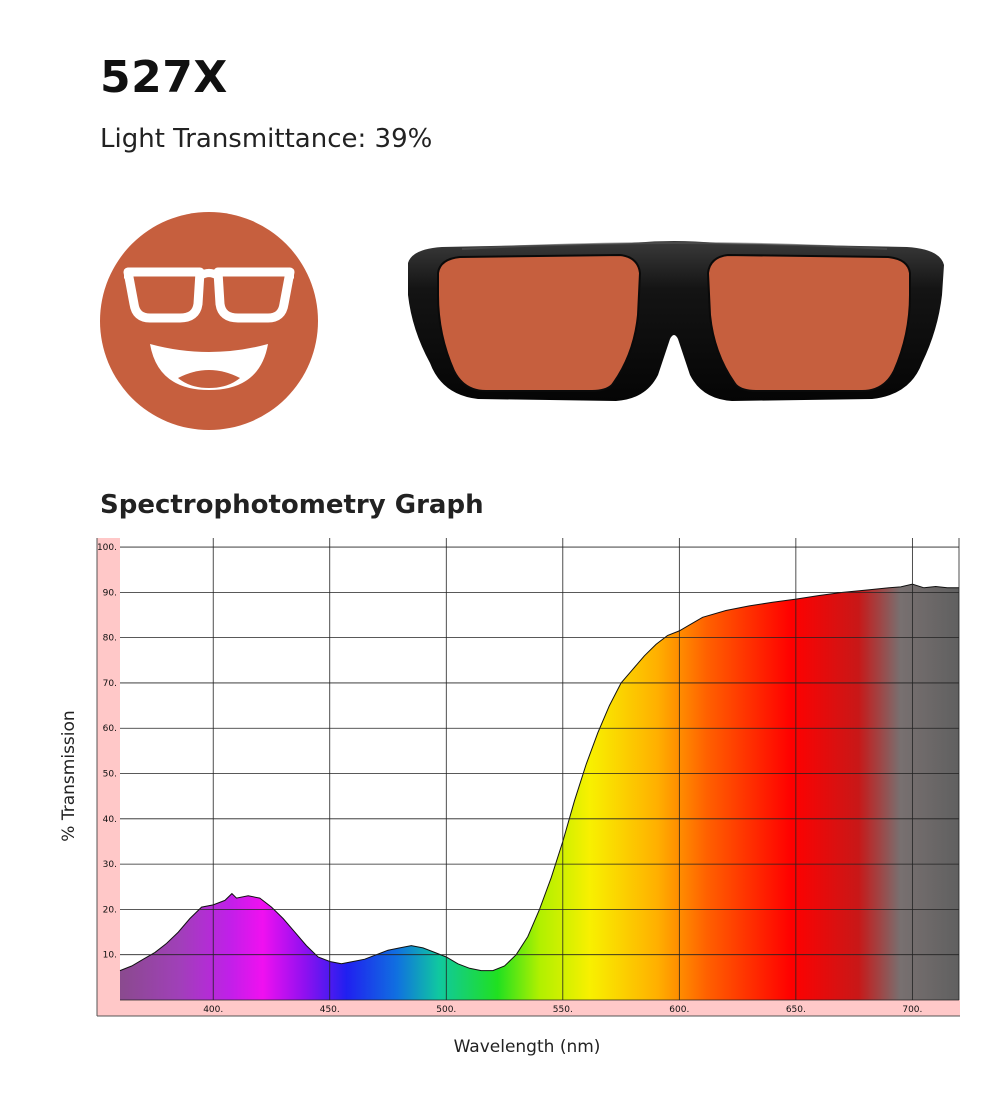 This screenshot has height=1100, width=1000. I want to click on y-tick-label: 60., so click(110, 729).